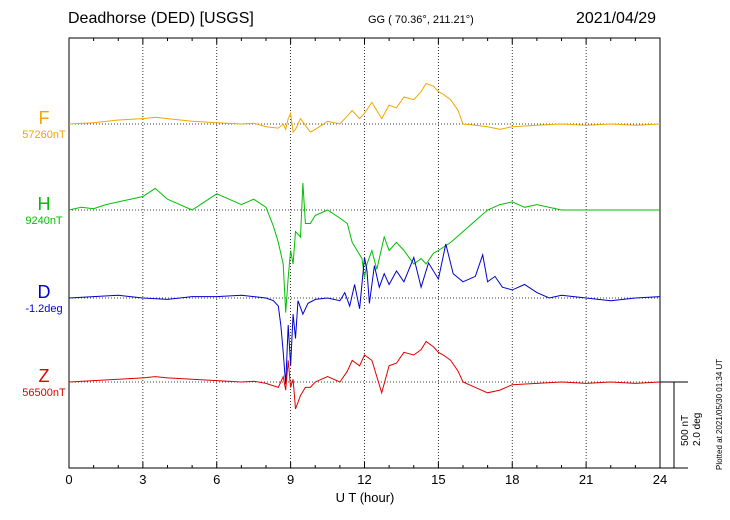  I want to click on component-name: Z, so click(44, 376).